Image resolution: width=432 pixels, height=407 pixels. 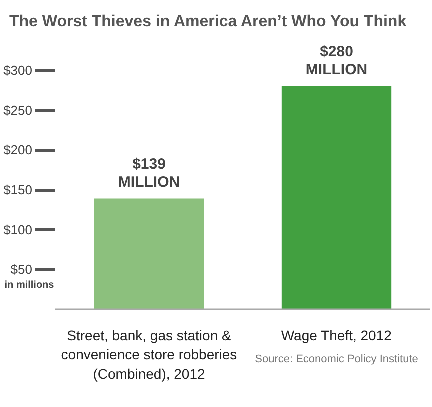 I want to click on text: in millions, so click(x=29, y=286).